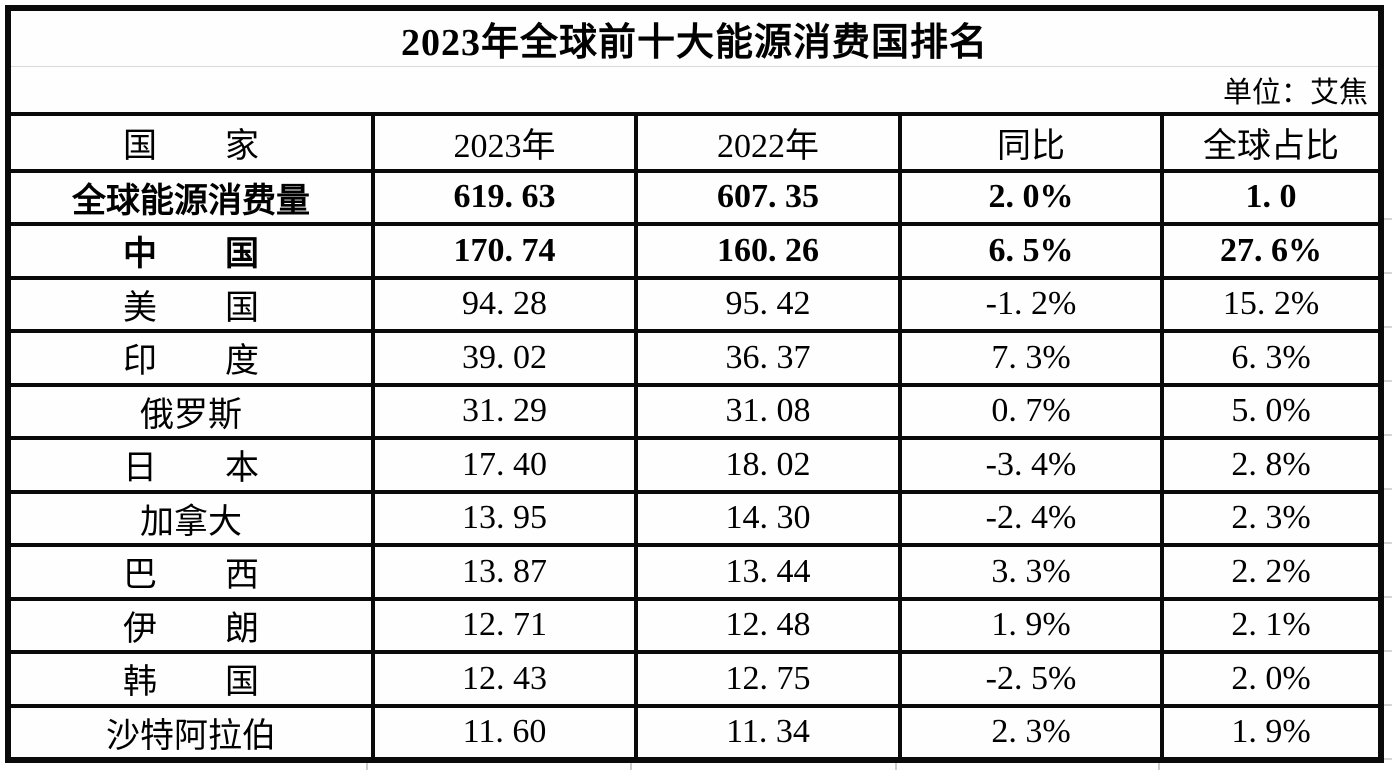 The width and height of the screenshot is (1392, 770). I want to click on cell-country: 全球能源消费量, so click(192, 197).